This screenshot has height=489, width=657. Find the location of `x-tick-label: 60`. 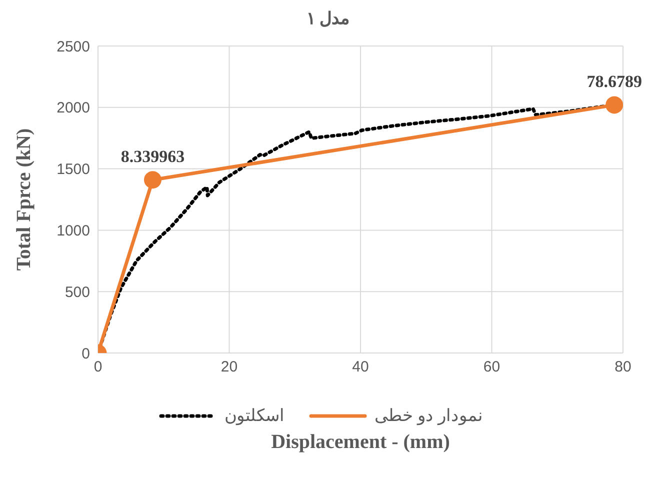

x-tick-label: 60 is located at coordinates (491, 367).